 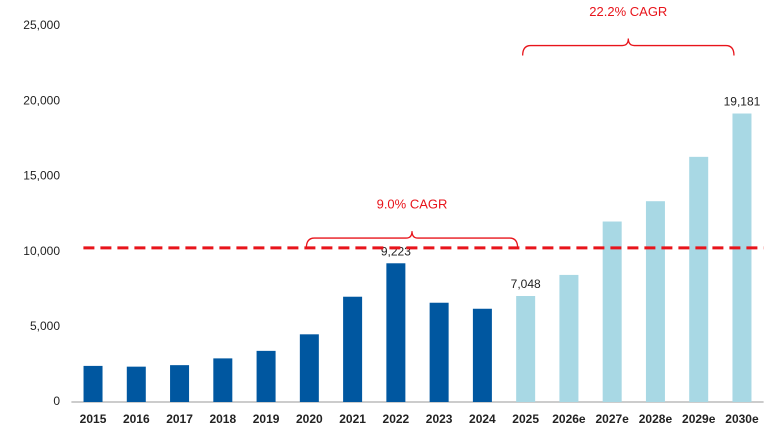 I want to click on value-label: 19,181, so click(x=742, y=102).